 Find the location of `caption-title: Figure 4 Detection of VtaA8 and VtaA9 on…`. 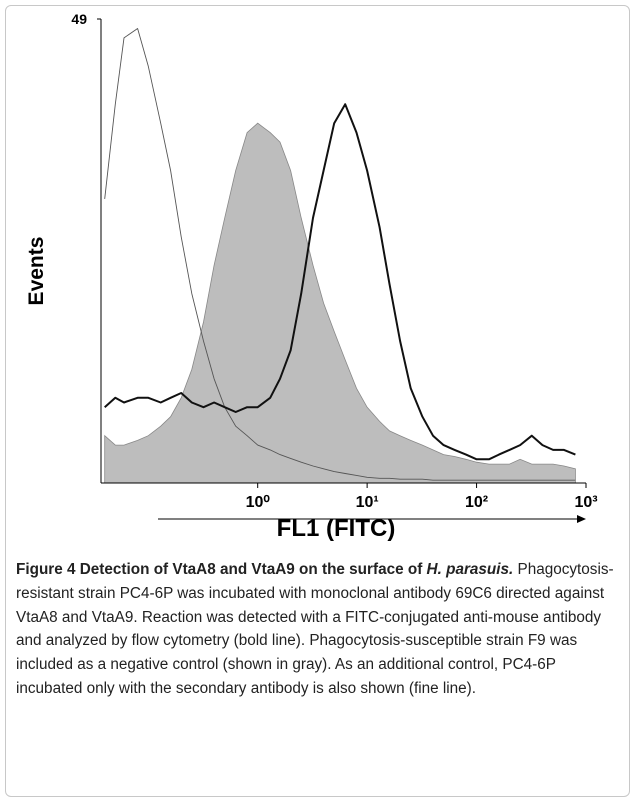

caption-title: Figure 4 Detection of VtaA8 and VtaA9 on… is located at coordinates (219, 569).